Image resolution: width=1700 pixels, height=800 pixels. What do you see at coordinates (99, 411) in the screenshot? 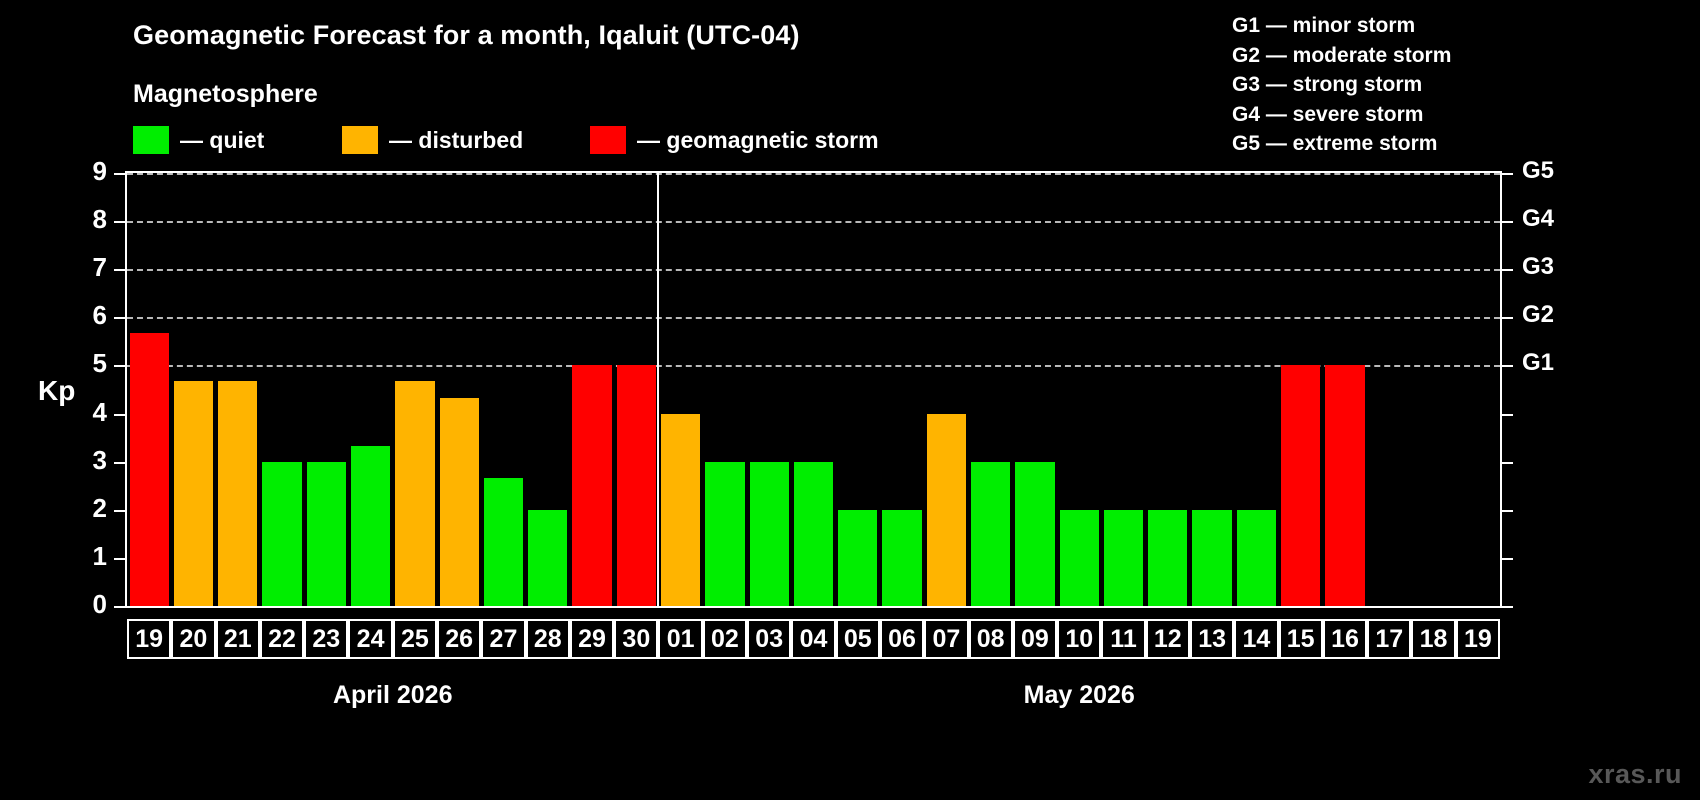
I see `y-tick-label-4: 4` at bounding box center [99, 411].